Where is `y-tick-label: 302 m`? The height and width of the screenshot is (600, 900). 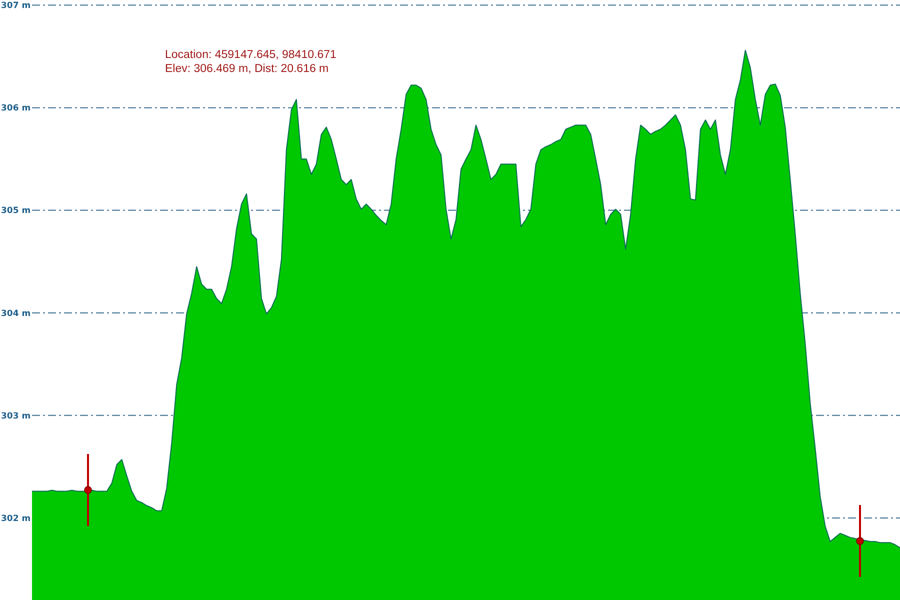 y-tick-label: 302 m is located at coordinates (16, 519).